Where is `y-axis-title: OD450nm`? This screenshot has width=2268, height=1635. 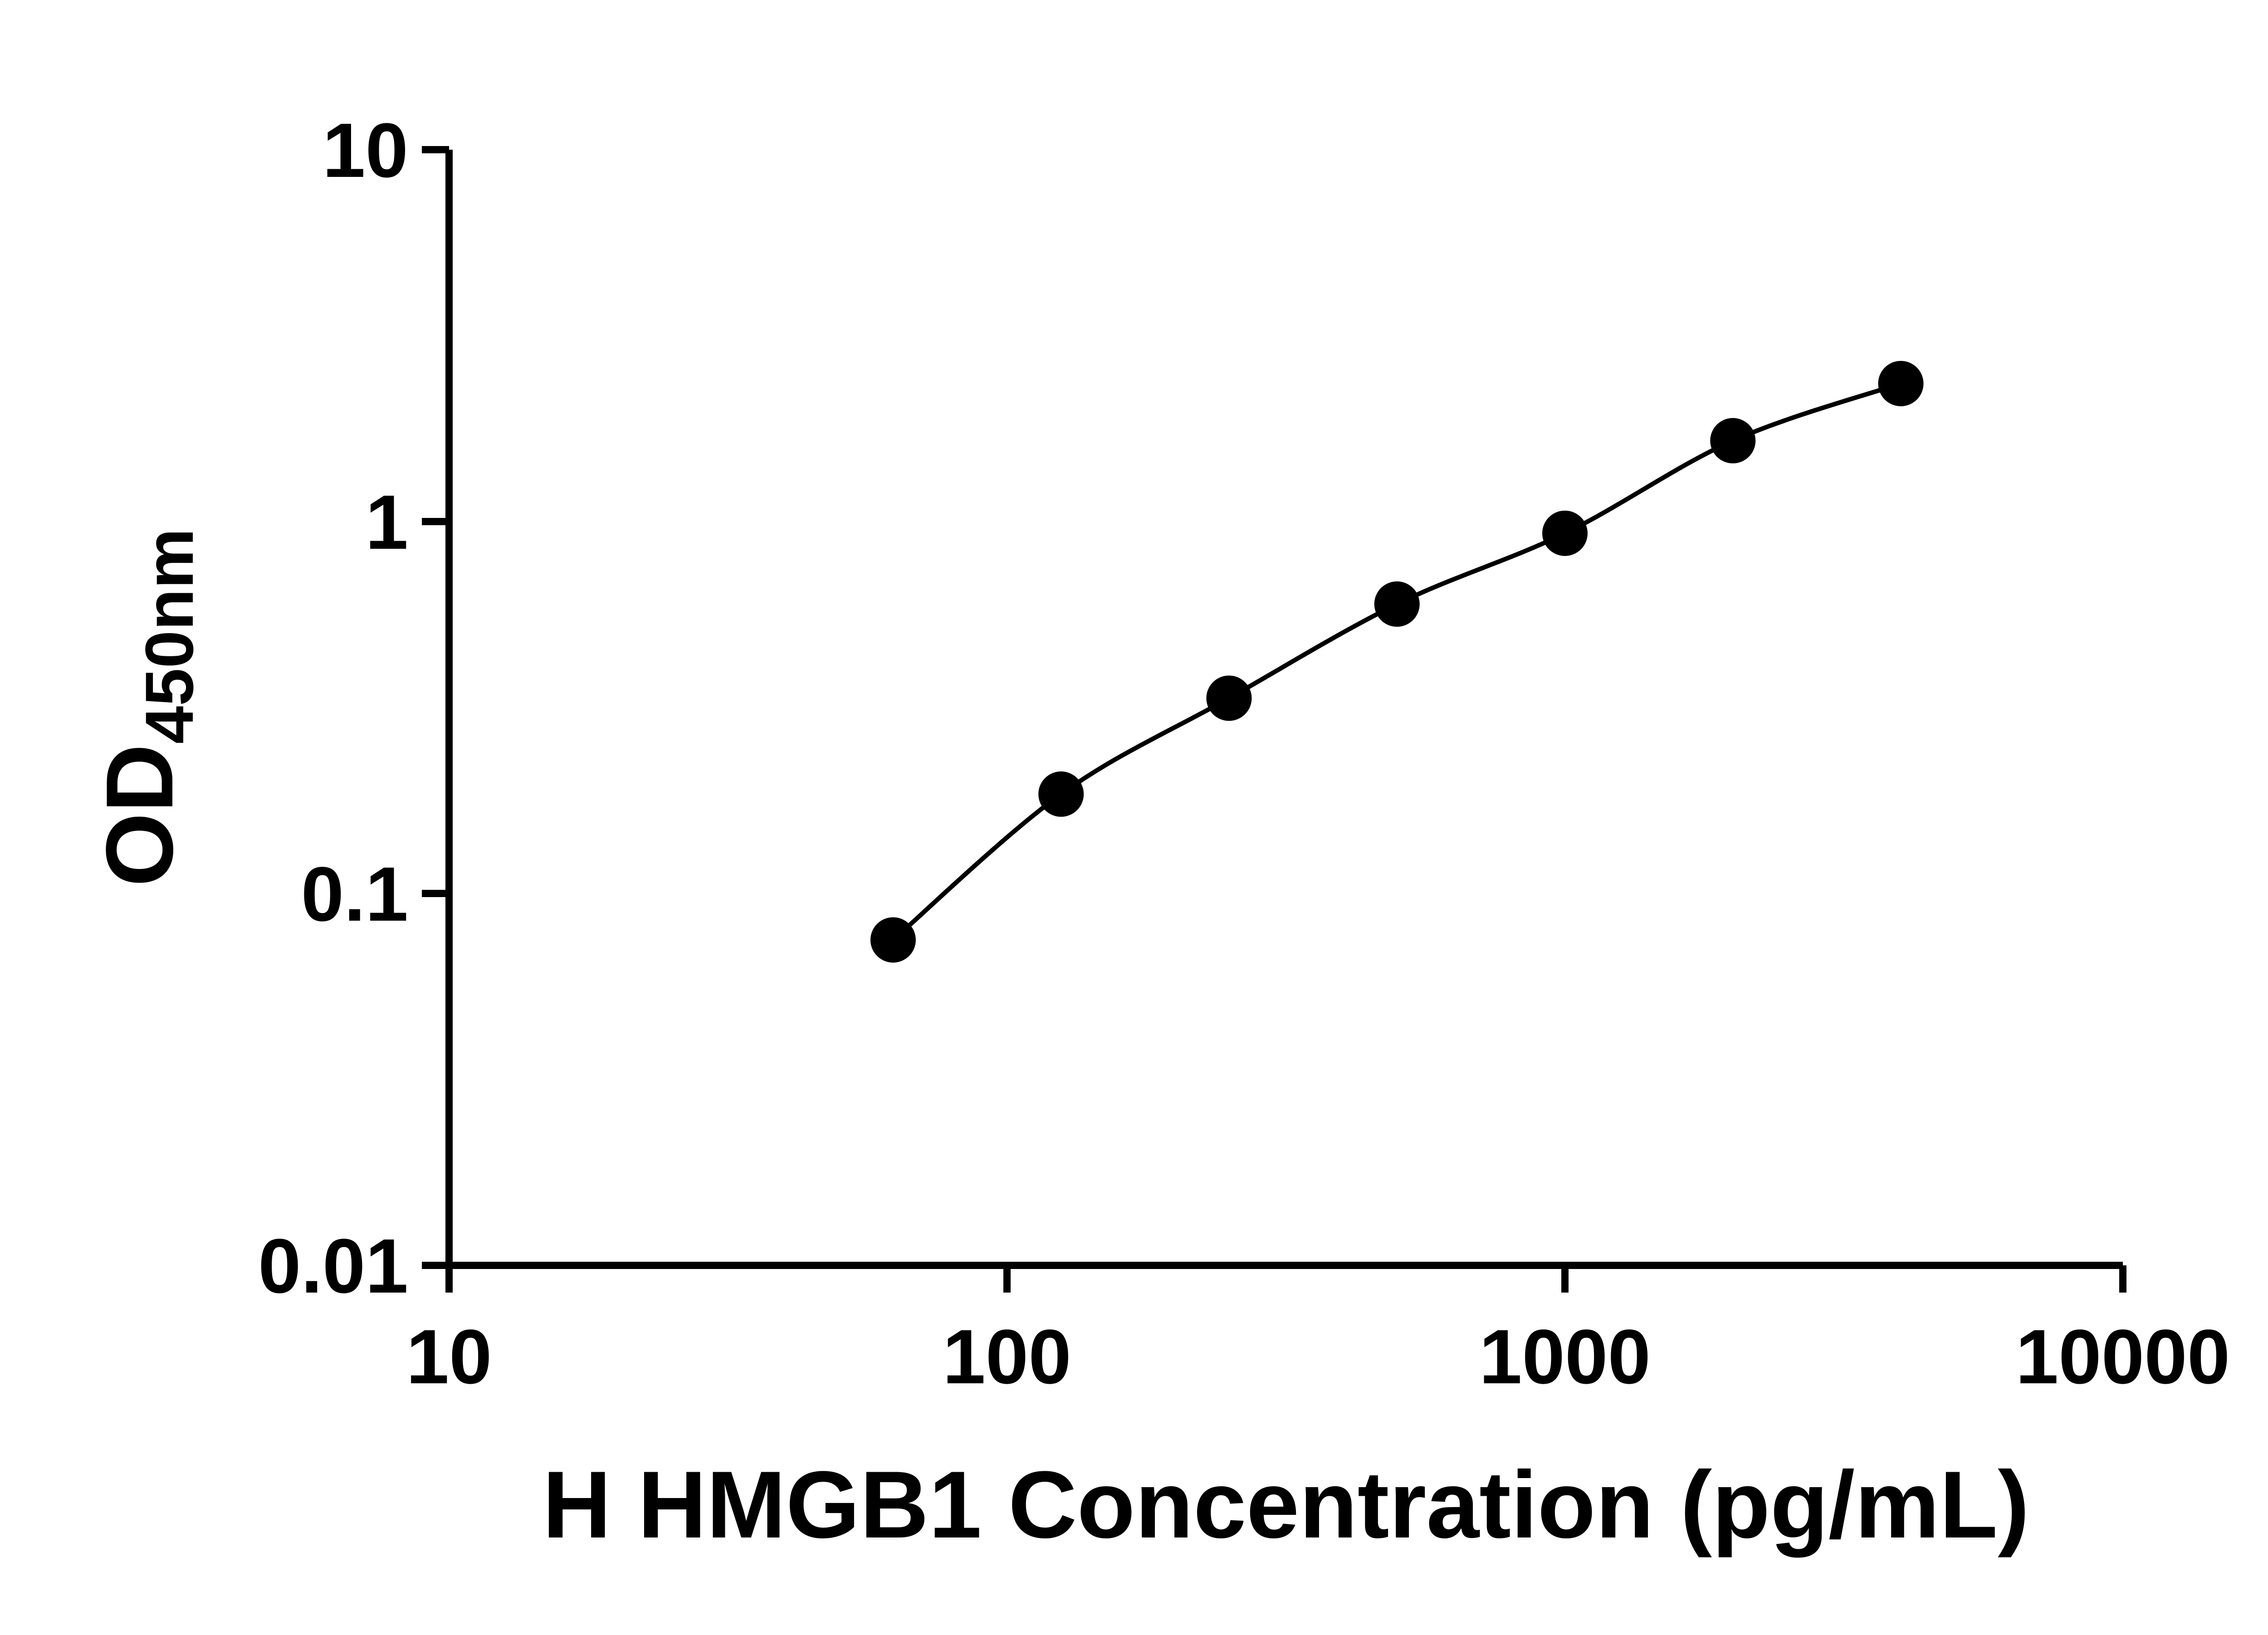 y-axis-title: OD450nm is located at coordinates (147, 708).